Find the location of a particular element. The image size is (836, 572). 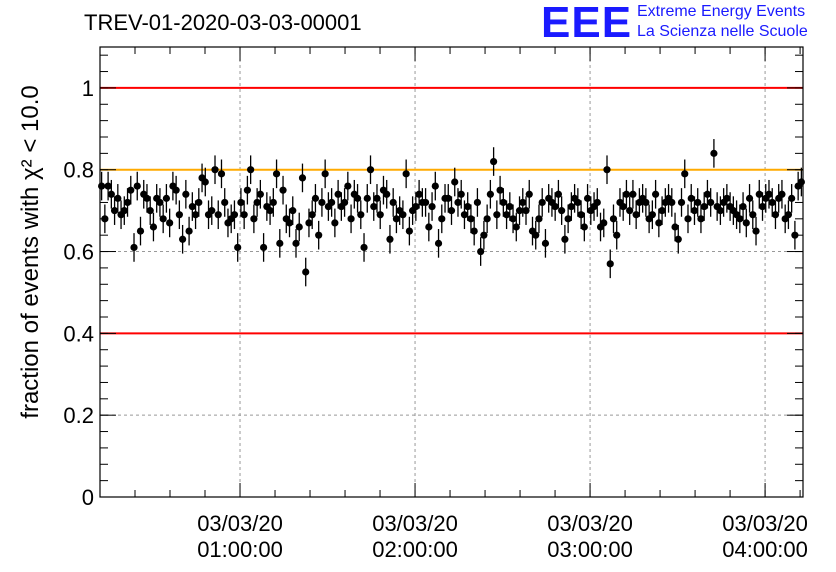

x-tick-label: 01:00:00 is located at coordinates (240, 549).